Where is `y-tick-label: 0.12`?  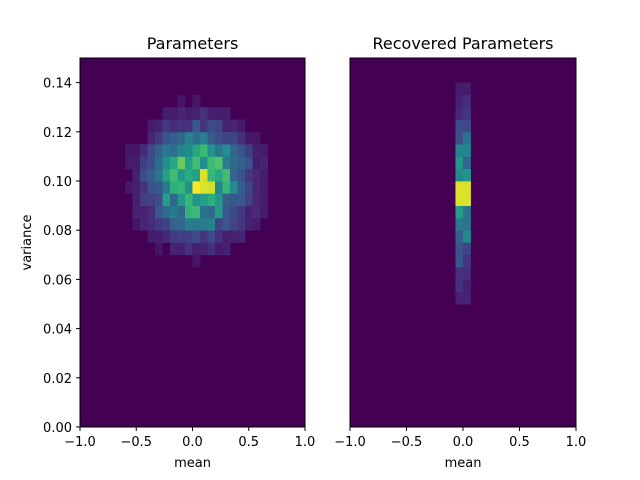 y-tick-label: 0.12 is located at coordinates (57, 133).